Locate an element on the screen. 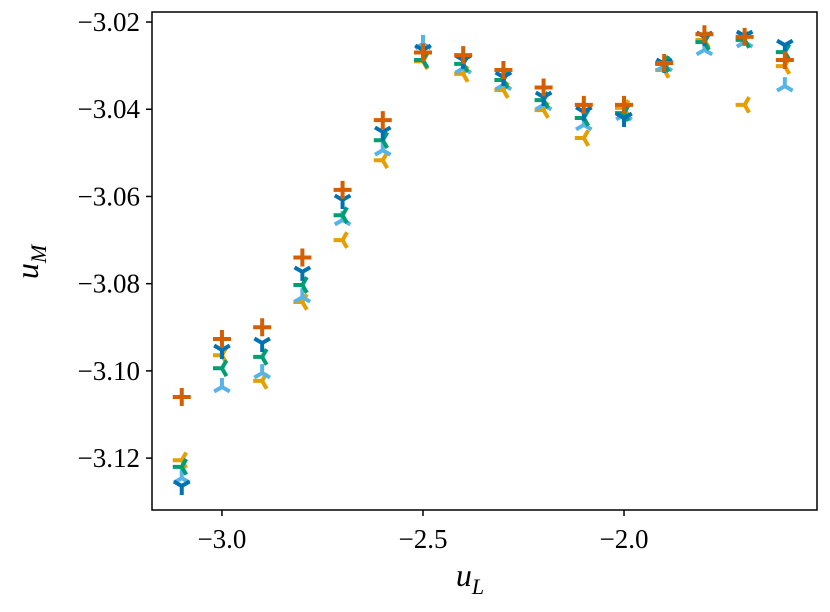  x-axis-label: uL is located at coordinates (470, 578).